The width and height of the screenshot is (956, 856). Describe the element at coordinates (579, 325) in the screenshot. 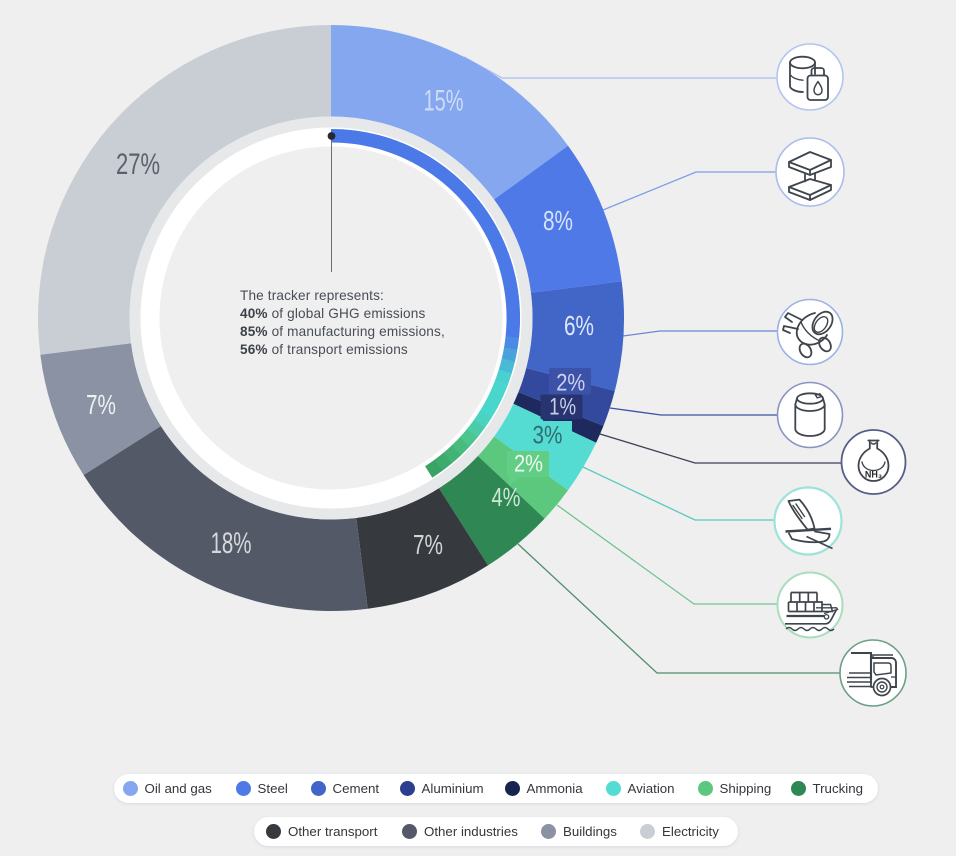

I see `svg-text: 6%` at that location.